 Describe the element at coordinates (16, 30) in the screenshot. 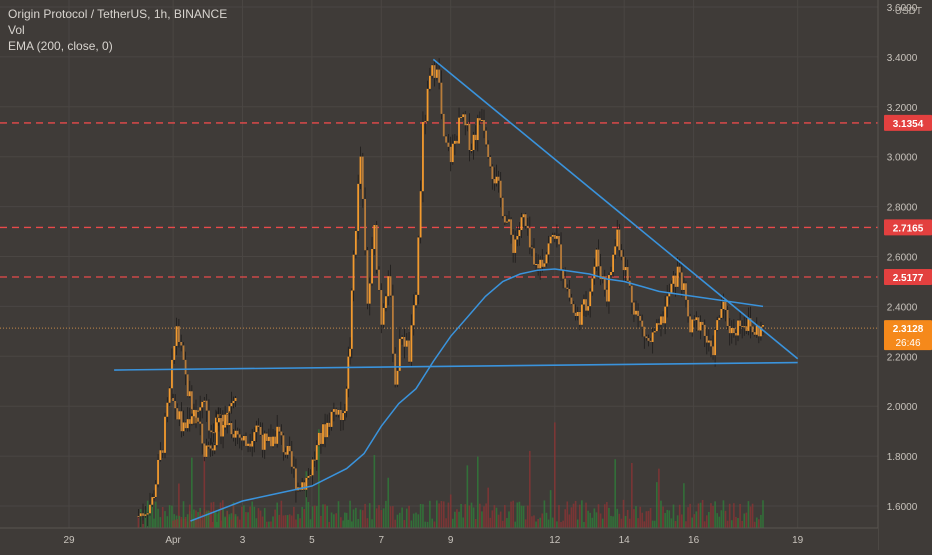

I see `volume-indicator-label: Vol` at that location.